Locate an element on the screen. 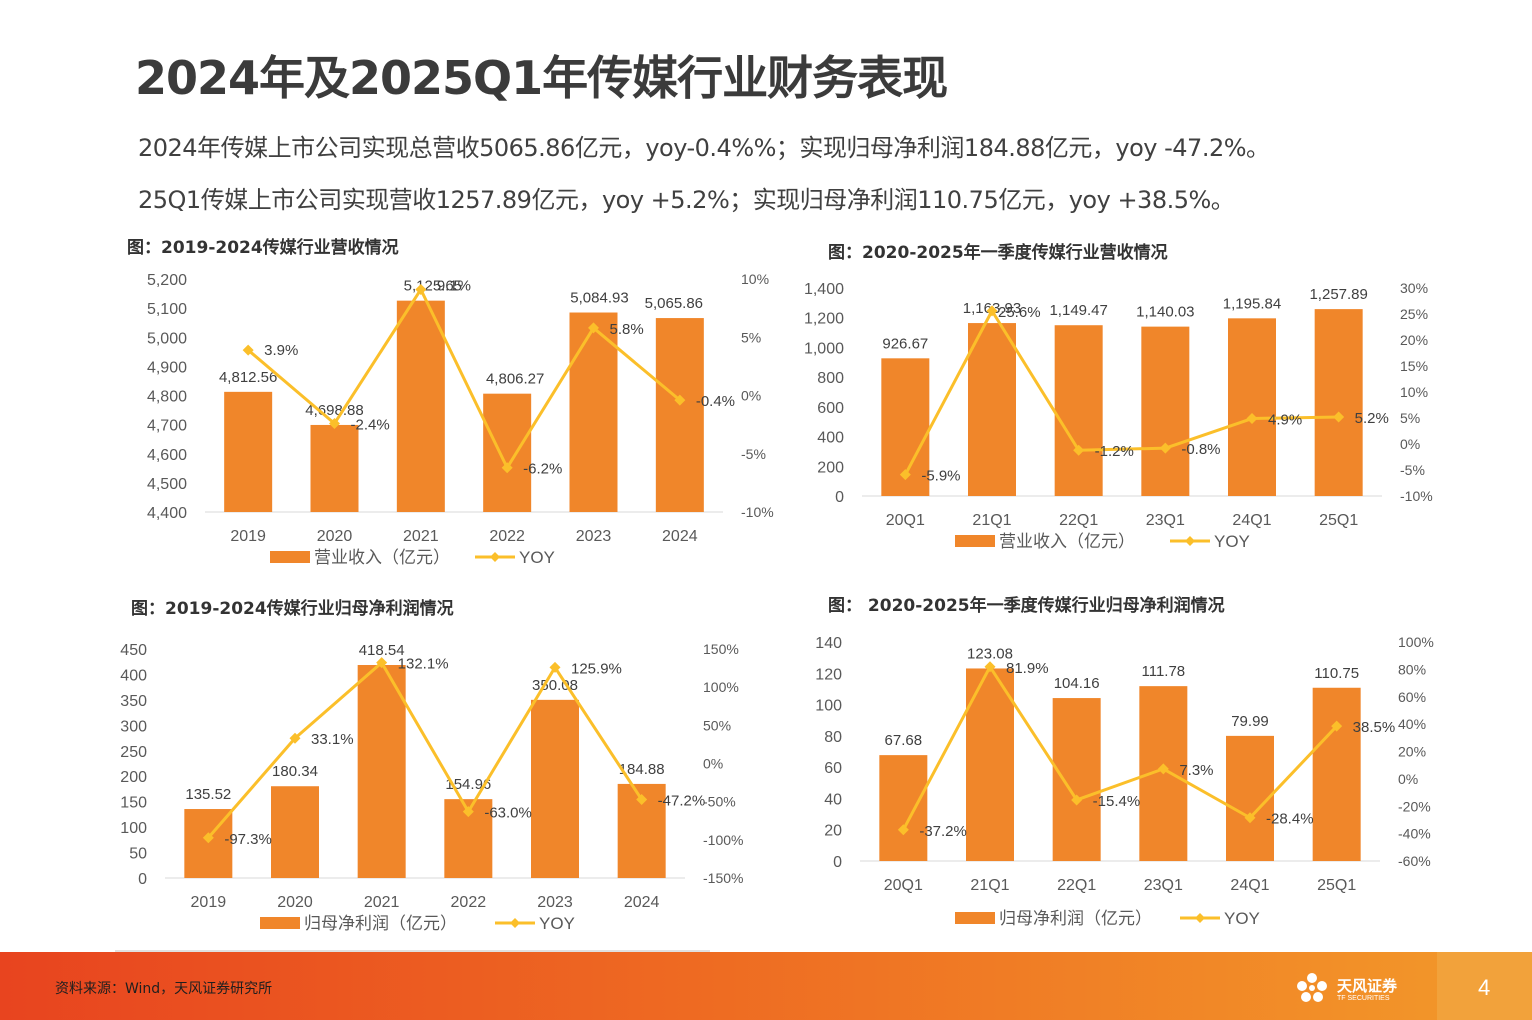 This screenshot has height=1020, width=1532. category-label: 2023 is located at coordinates (594, 536).